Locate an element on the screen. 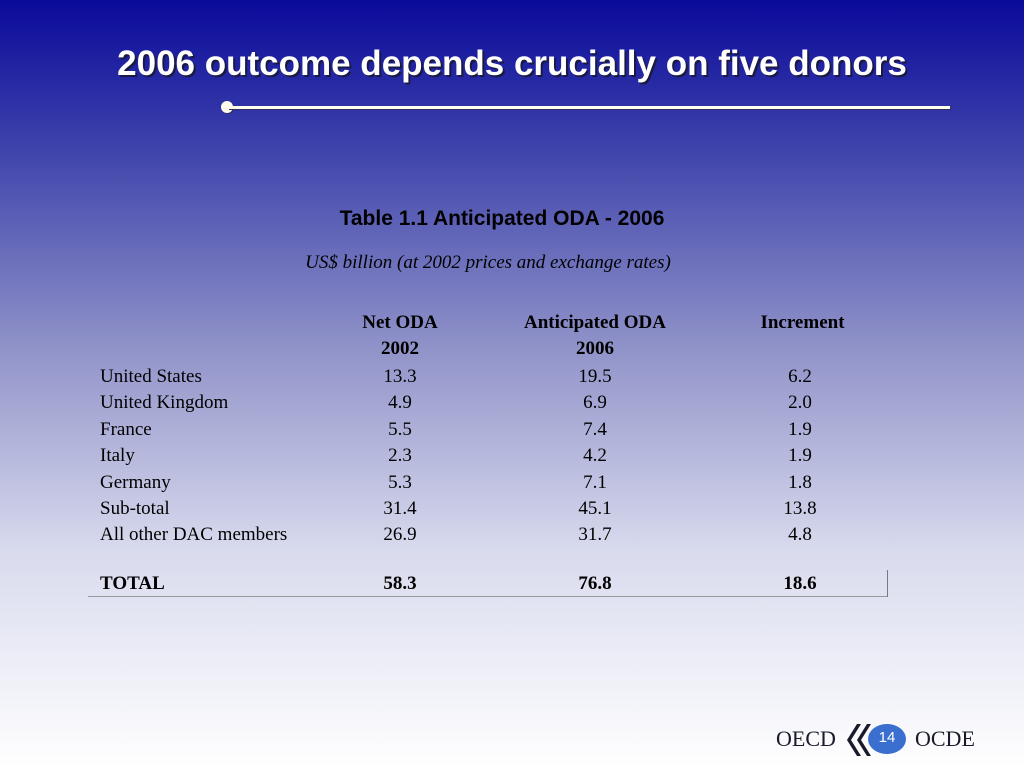  row-net-2002: 5.5 is located at coordinates (400, 429).